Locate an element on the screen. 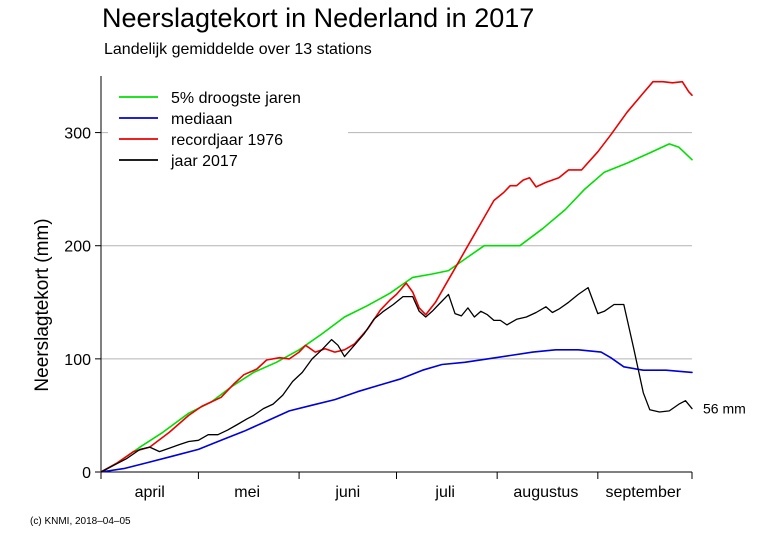  legend-label: jaar 2017 is located at coordinates (204, 161).